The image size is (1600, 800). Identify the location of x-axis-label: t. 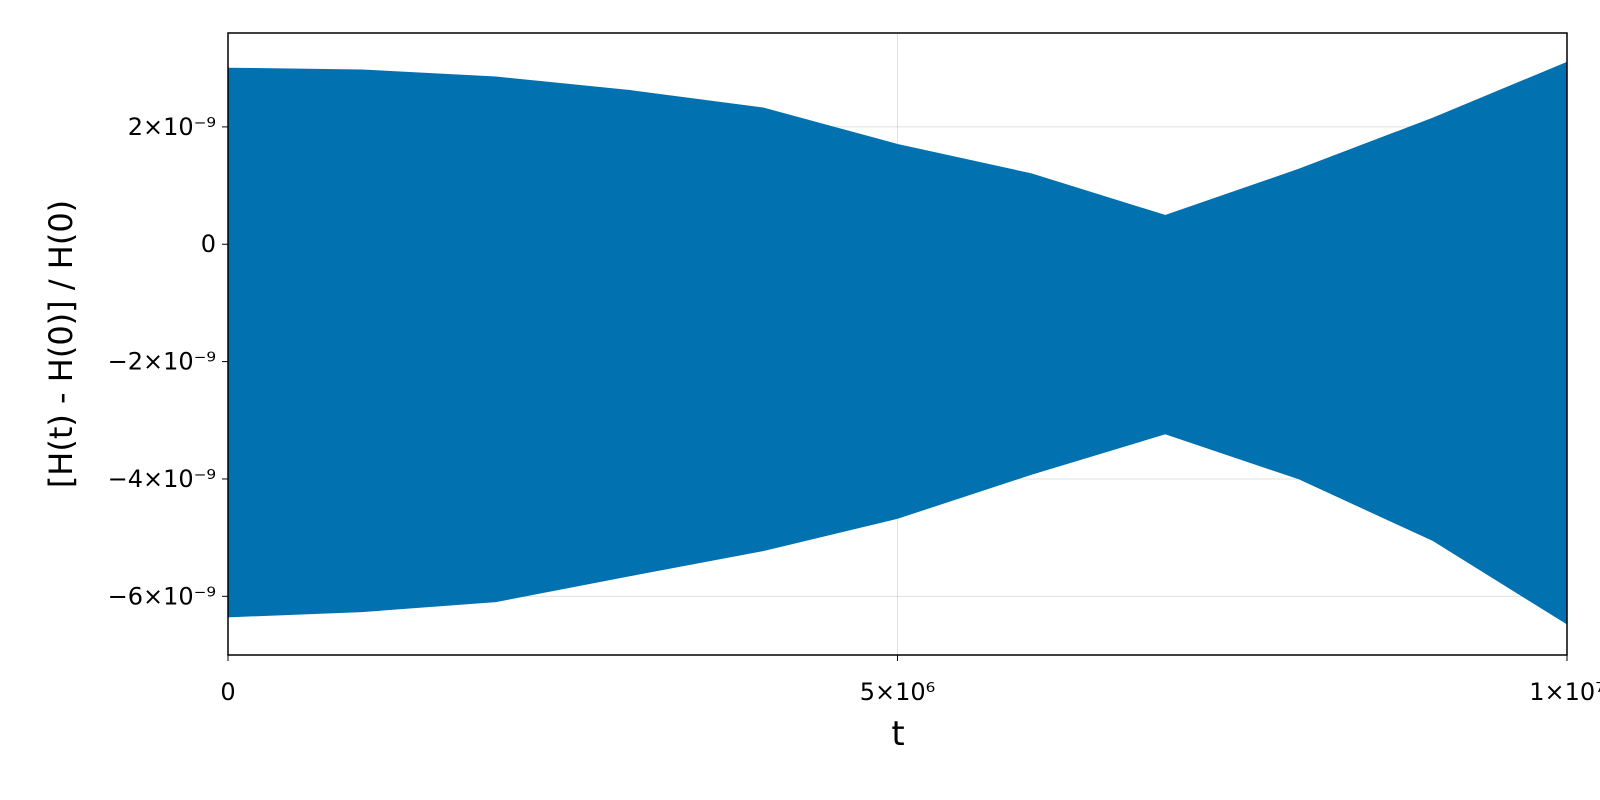
(897, 734).